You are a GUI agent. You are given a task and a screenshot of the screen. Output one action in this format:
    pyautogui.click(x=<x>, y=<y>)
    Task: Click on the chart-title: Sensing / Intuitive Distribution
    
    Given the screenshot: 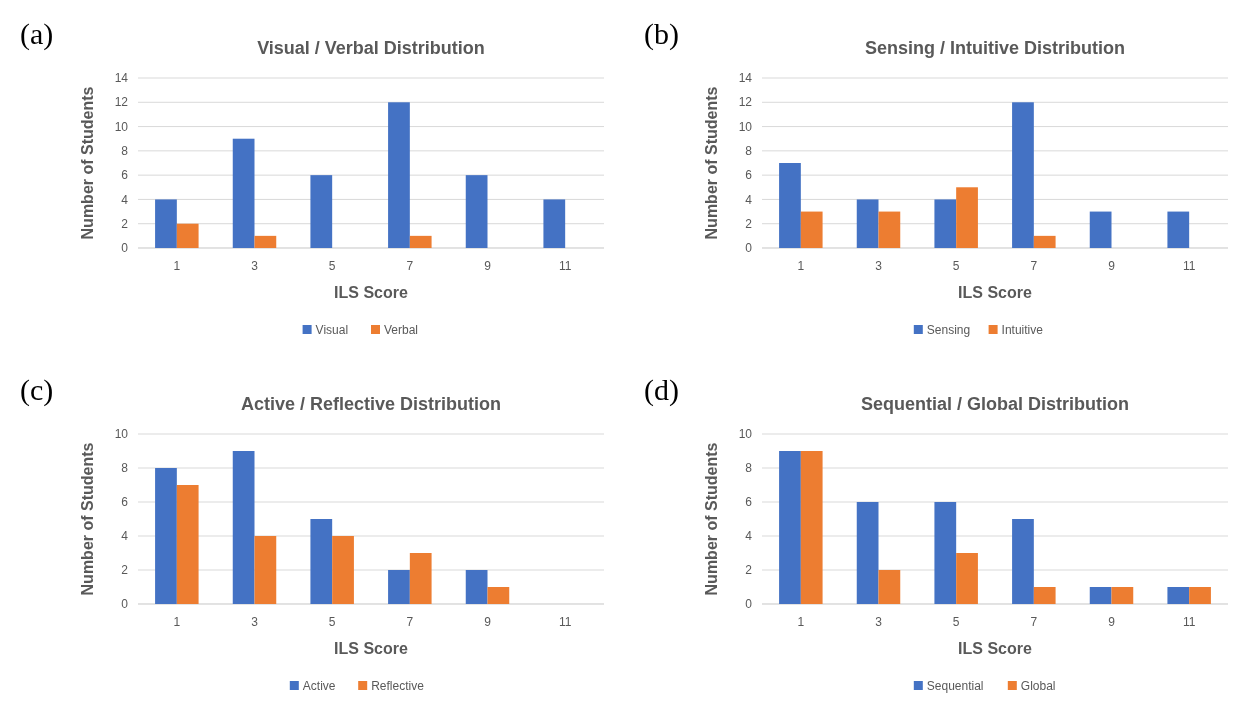 What is the action you would take?
    pyautogui.click(x=995, y=48)
    